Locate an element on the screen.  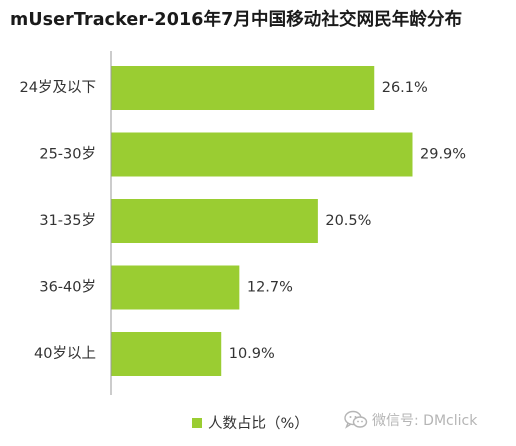
legend-swatch is located at coordinates (197, 422).